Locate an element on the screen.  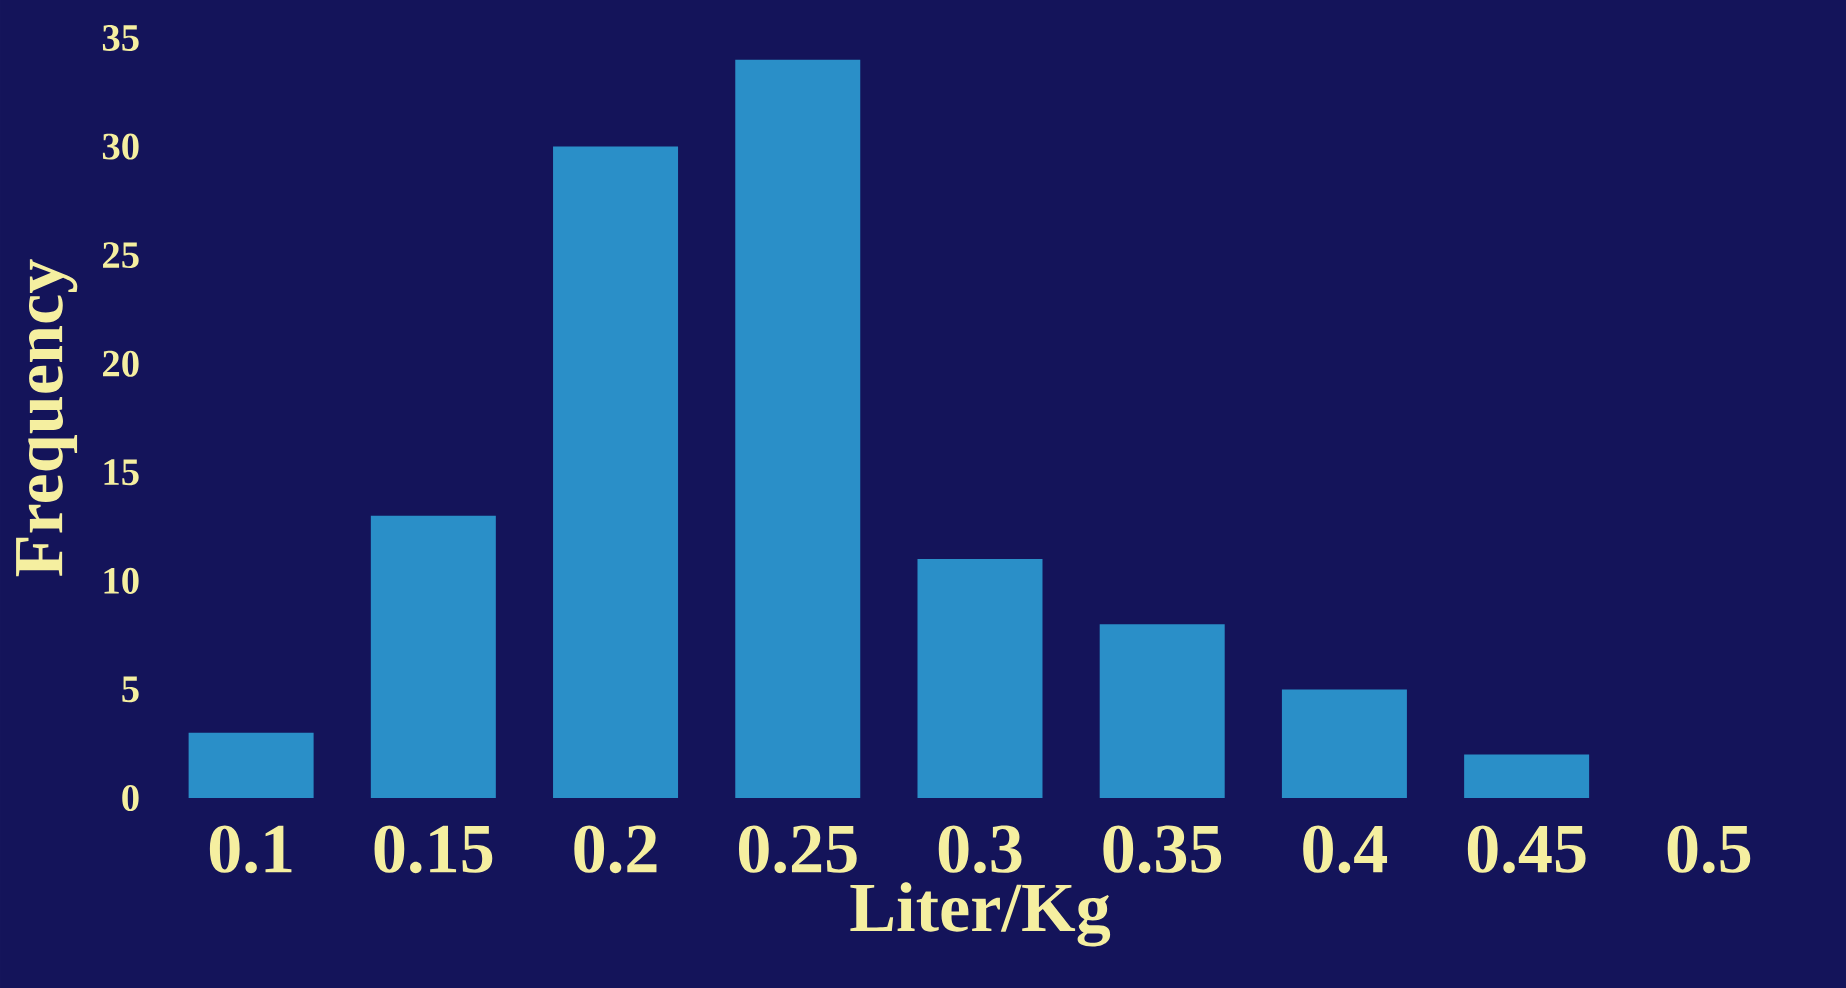
x-tick-label: 0.5 is located at coordinates (1709, 849).